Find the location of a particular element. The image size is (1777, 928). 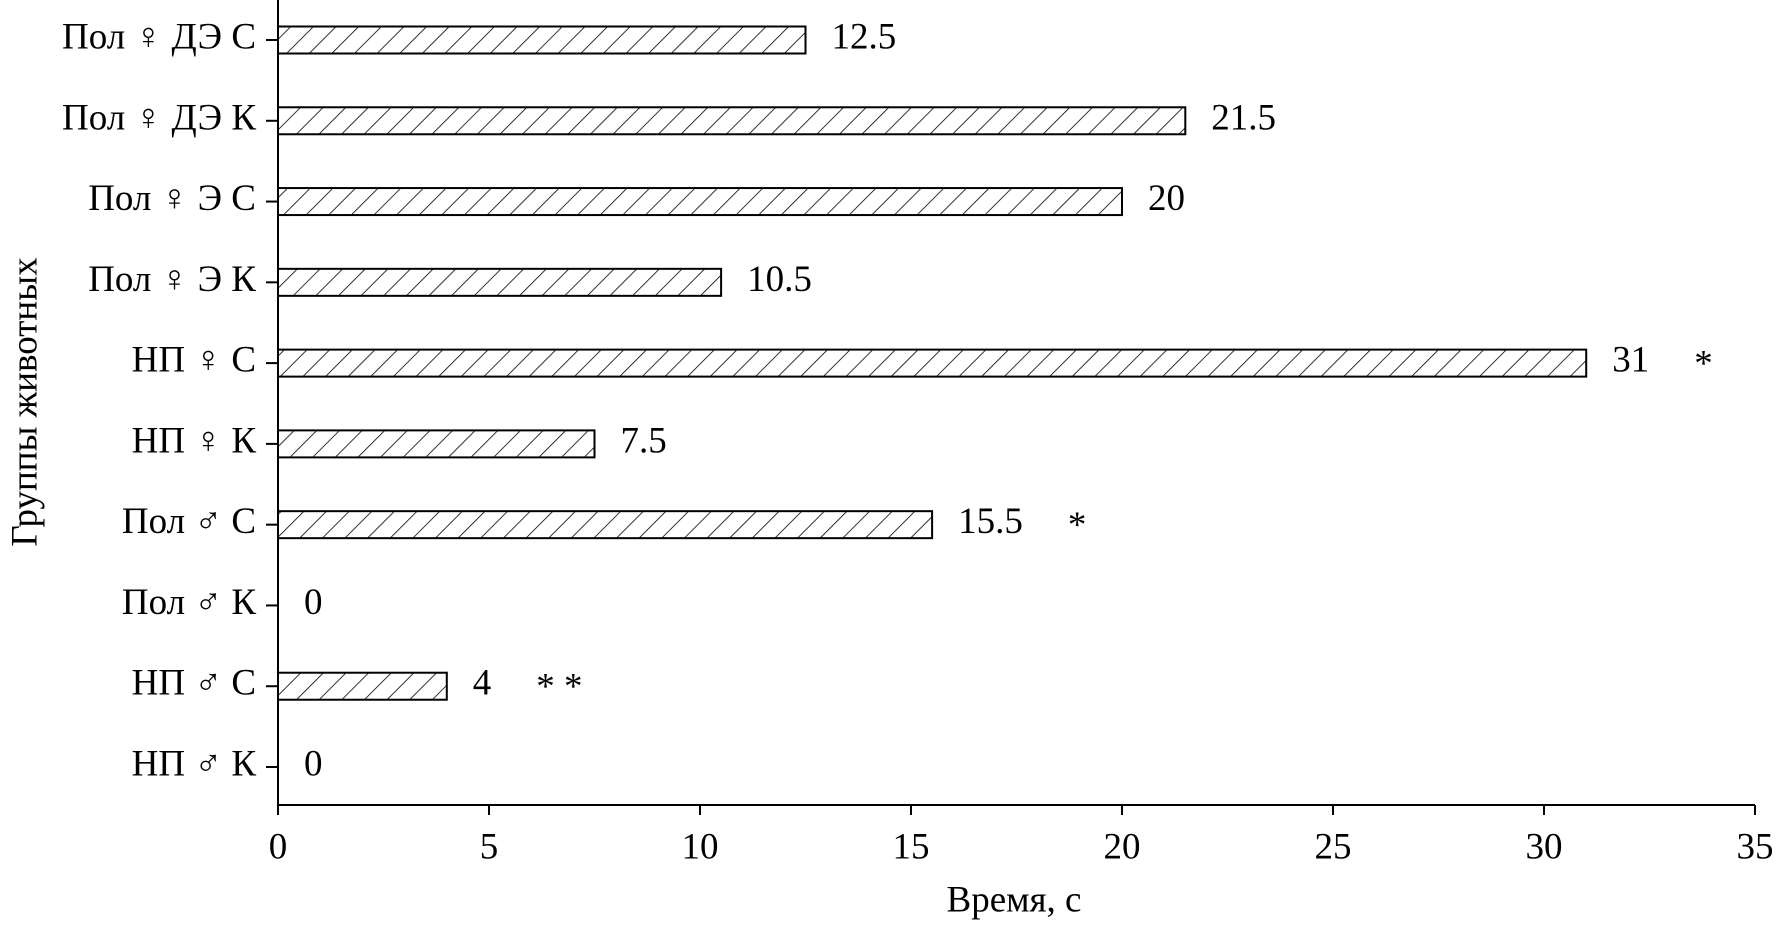

x-tick-label: 20 is located at coordinates (1122, 846).